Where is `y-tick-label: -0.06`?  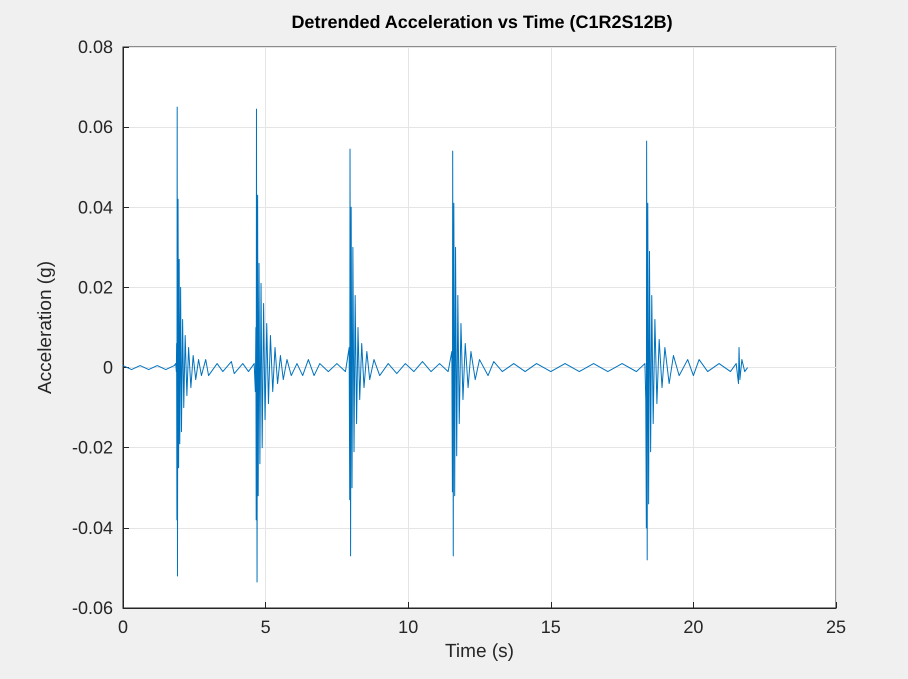 y-tick-label: -0.06 is located at coordinates (92, 608).